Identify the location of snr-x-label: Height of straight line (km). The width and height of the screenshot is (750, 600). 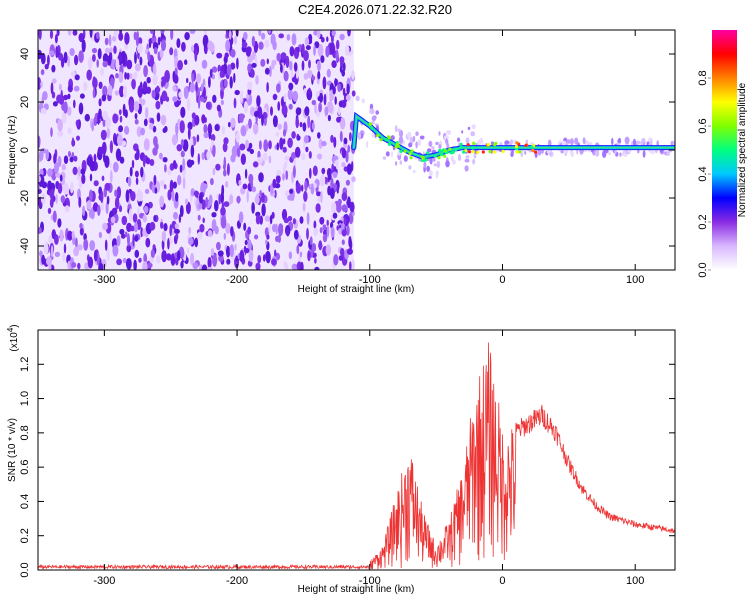
(356, 589).